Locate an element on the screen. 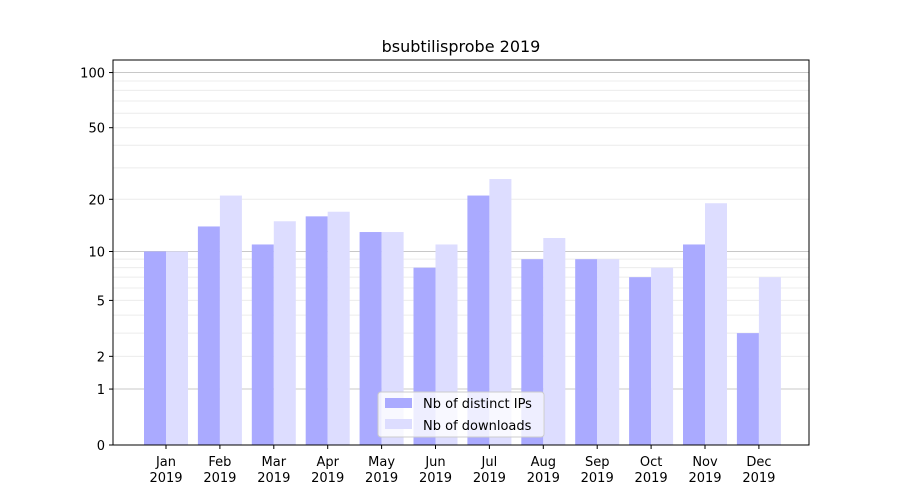 The width and height of the screenshot is (900, 500). x-tick-label: May is located at coordinates (381, 462).